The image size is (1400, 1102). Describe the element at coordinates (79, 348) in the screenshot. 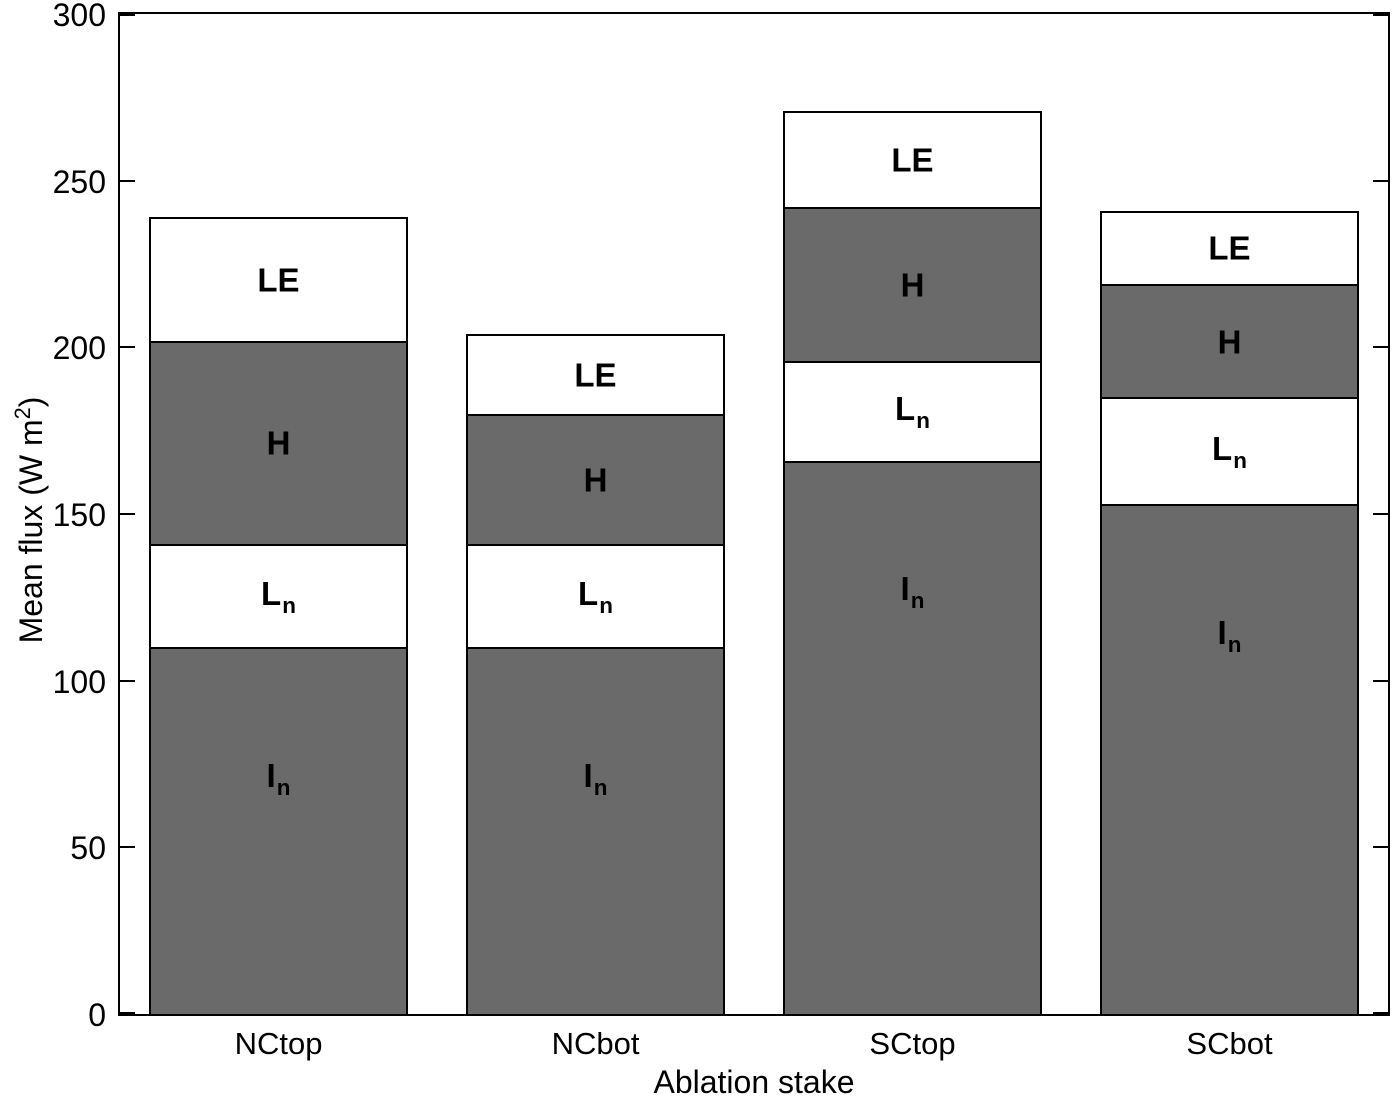

I see `y-tick-label-200: 200` at that location.